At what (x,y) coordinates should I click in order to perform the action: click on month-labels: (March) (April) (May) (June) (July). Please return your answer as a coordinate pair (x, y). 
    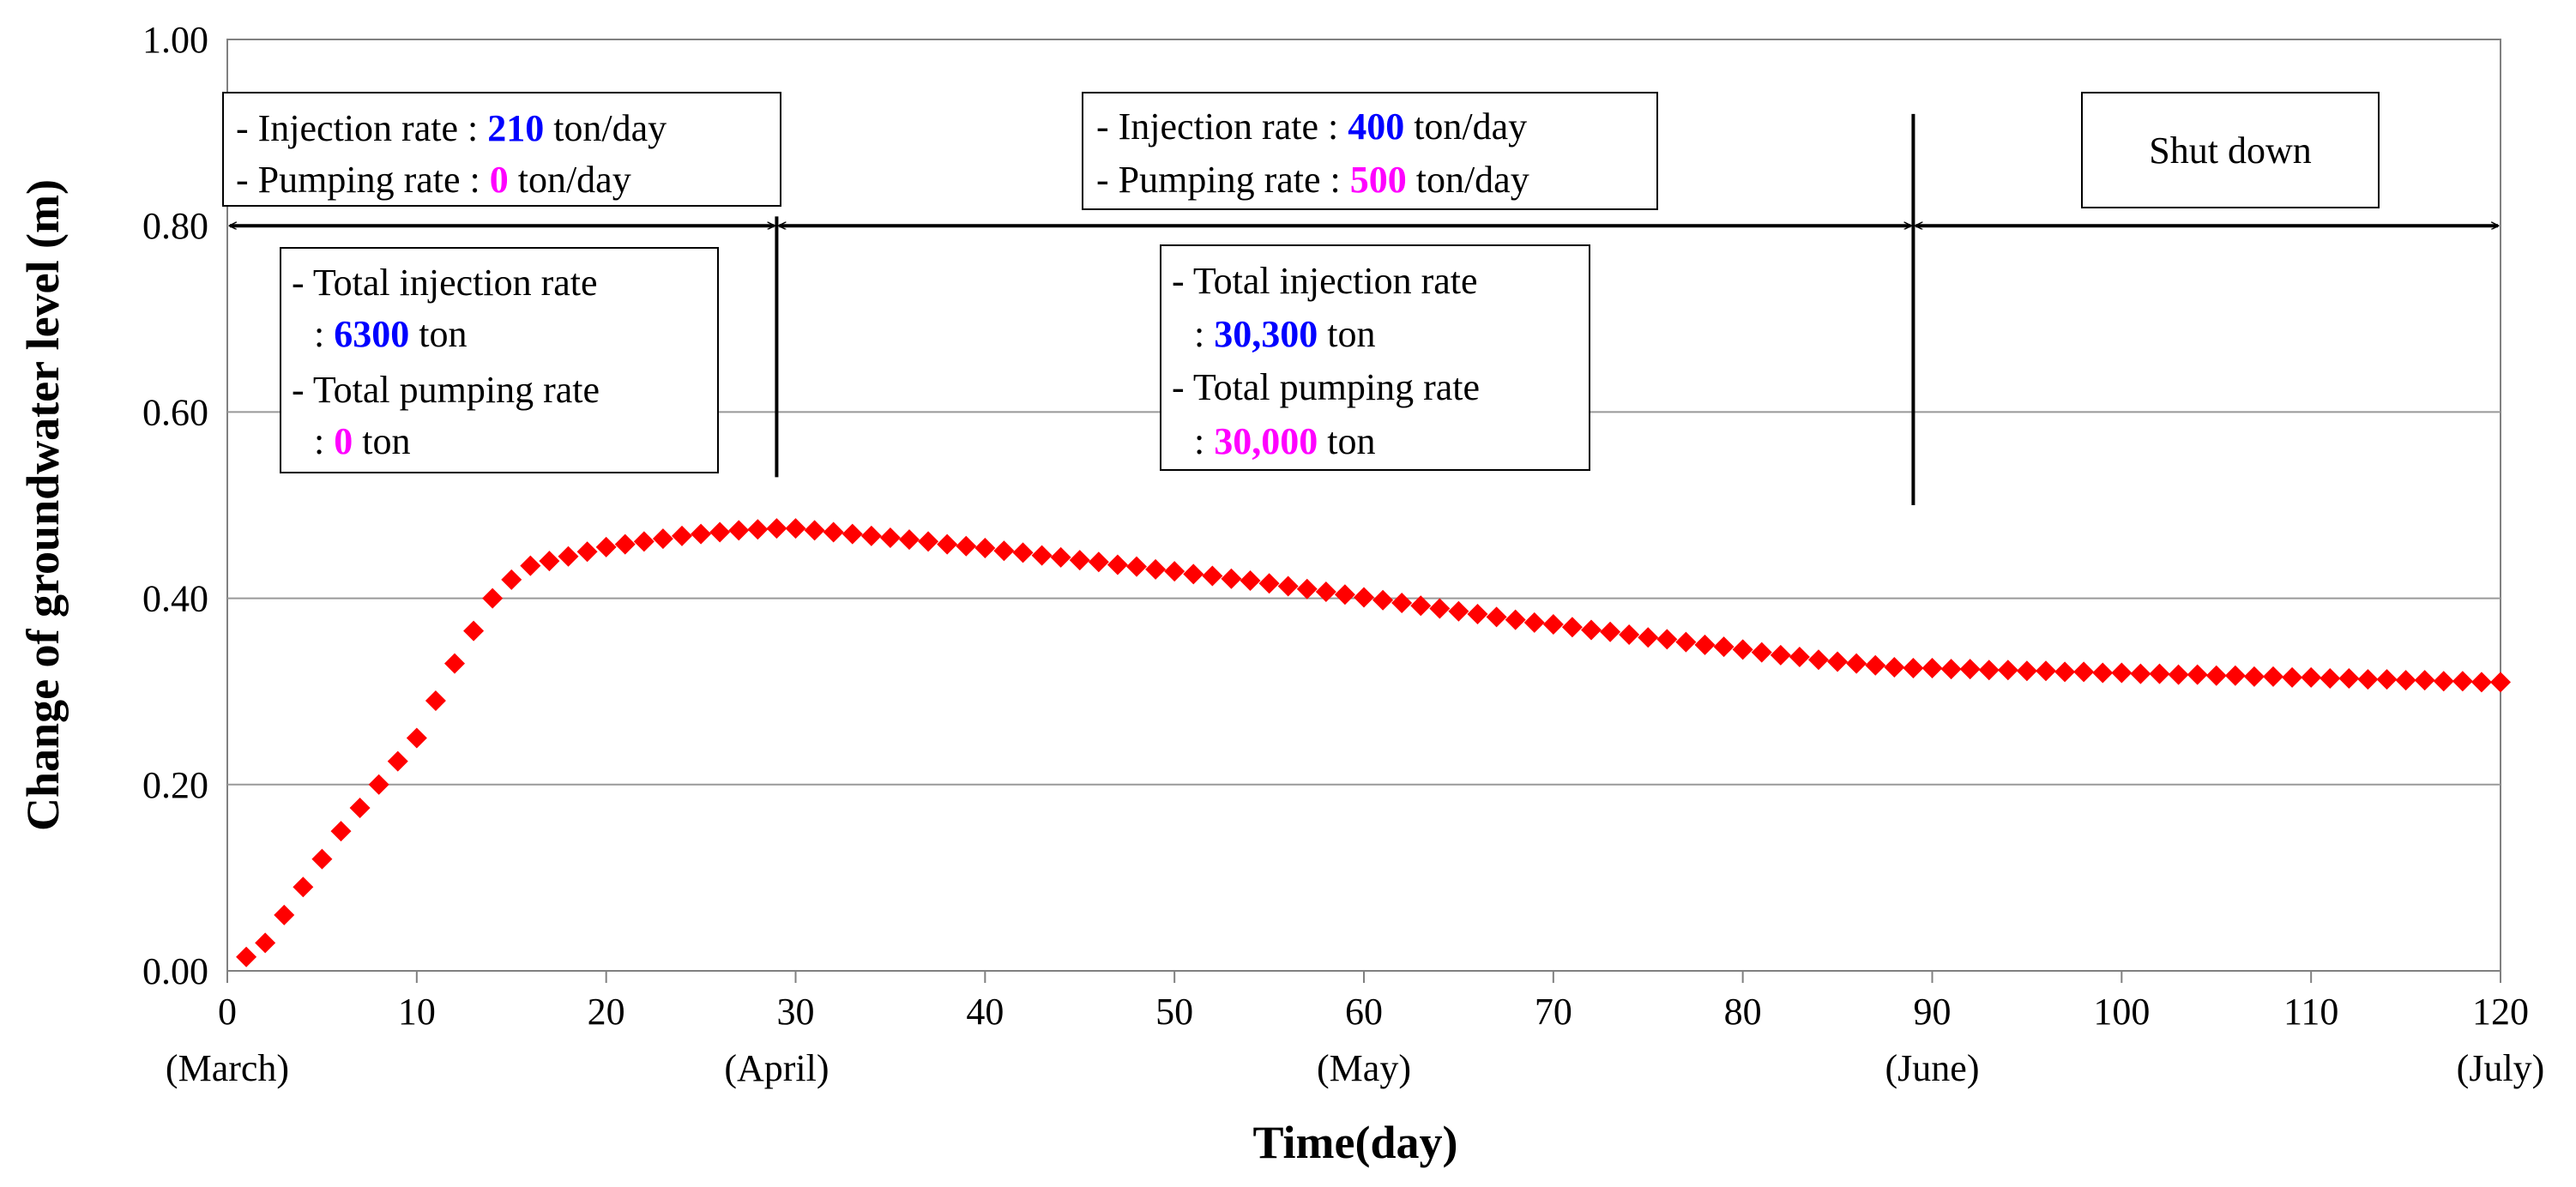
    Looking at the image, I should click on (1355, 1068).